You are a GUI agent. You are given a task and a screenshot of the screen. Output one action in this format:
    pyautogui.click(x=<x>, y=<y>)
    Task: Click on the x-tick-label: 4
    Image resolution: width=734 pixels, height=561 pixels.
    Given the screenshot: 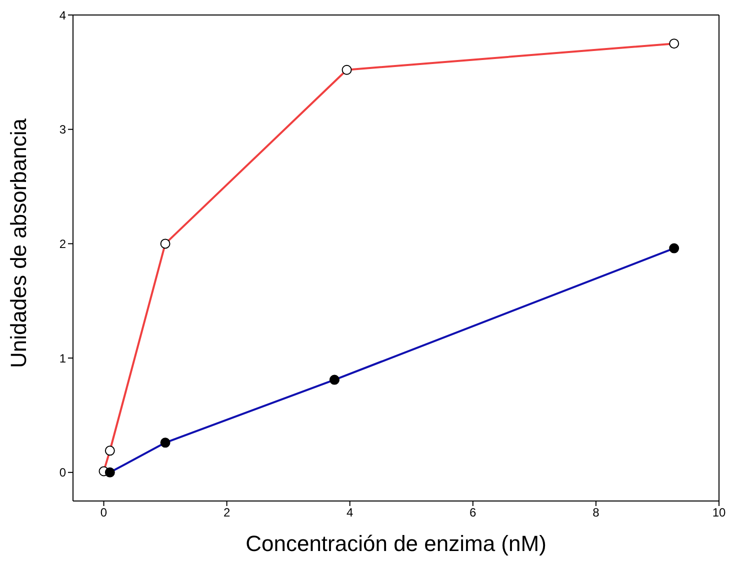 What is the action you would take?
    pyautogui.click(x=350, y=513)
    